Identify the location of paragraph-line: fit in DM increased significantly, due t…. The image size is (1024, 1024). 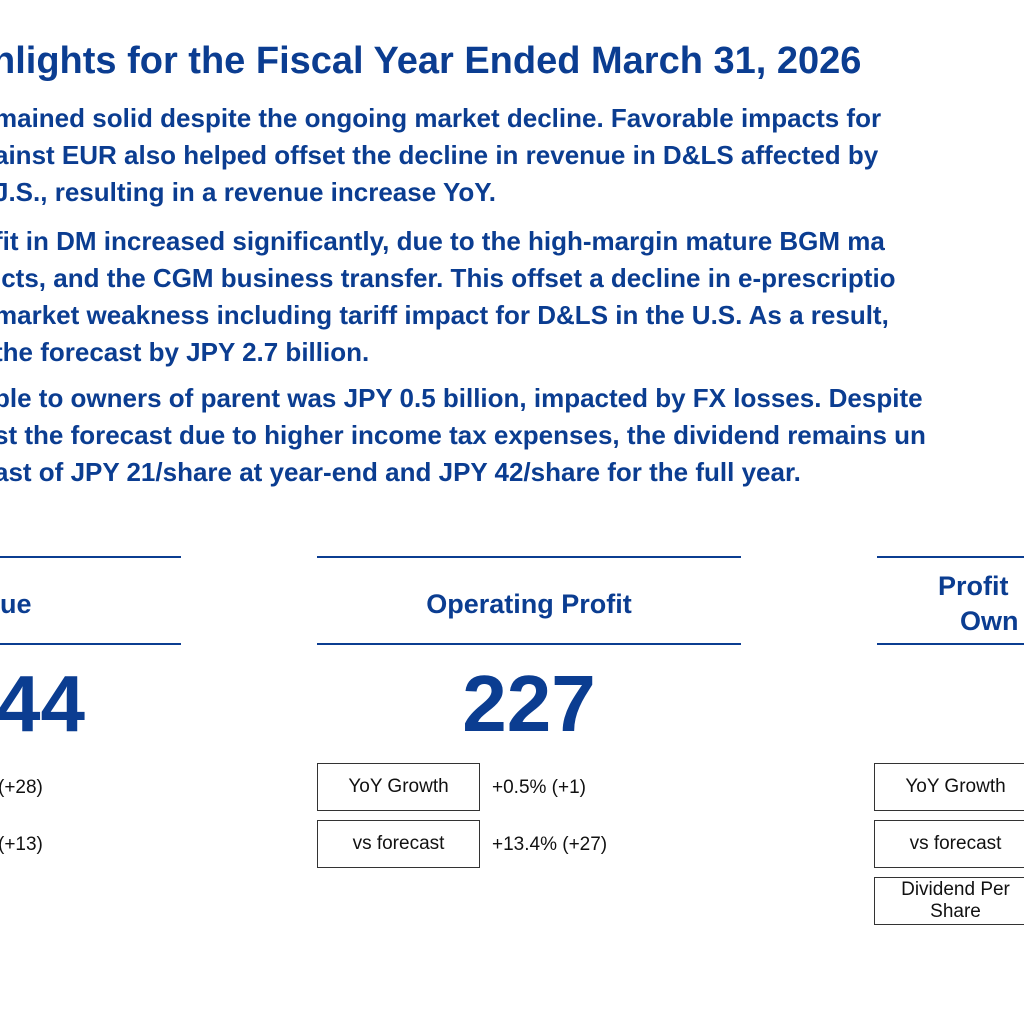
(442, 241).